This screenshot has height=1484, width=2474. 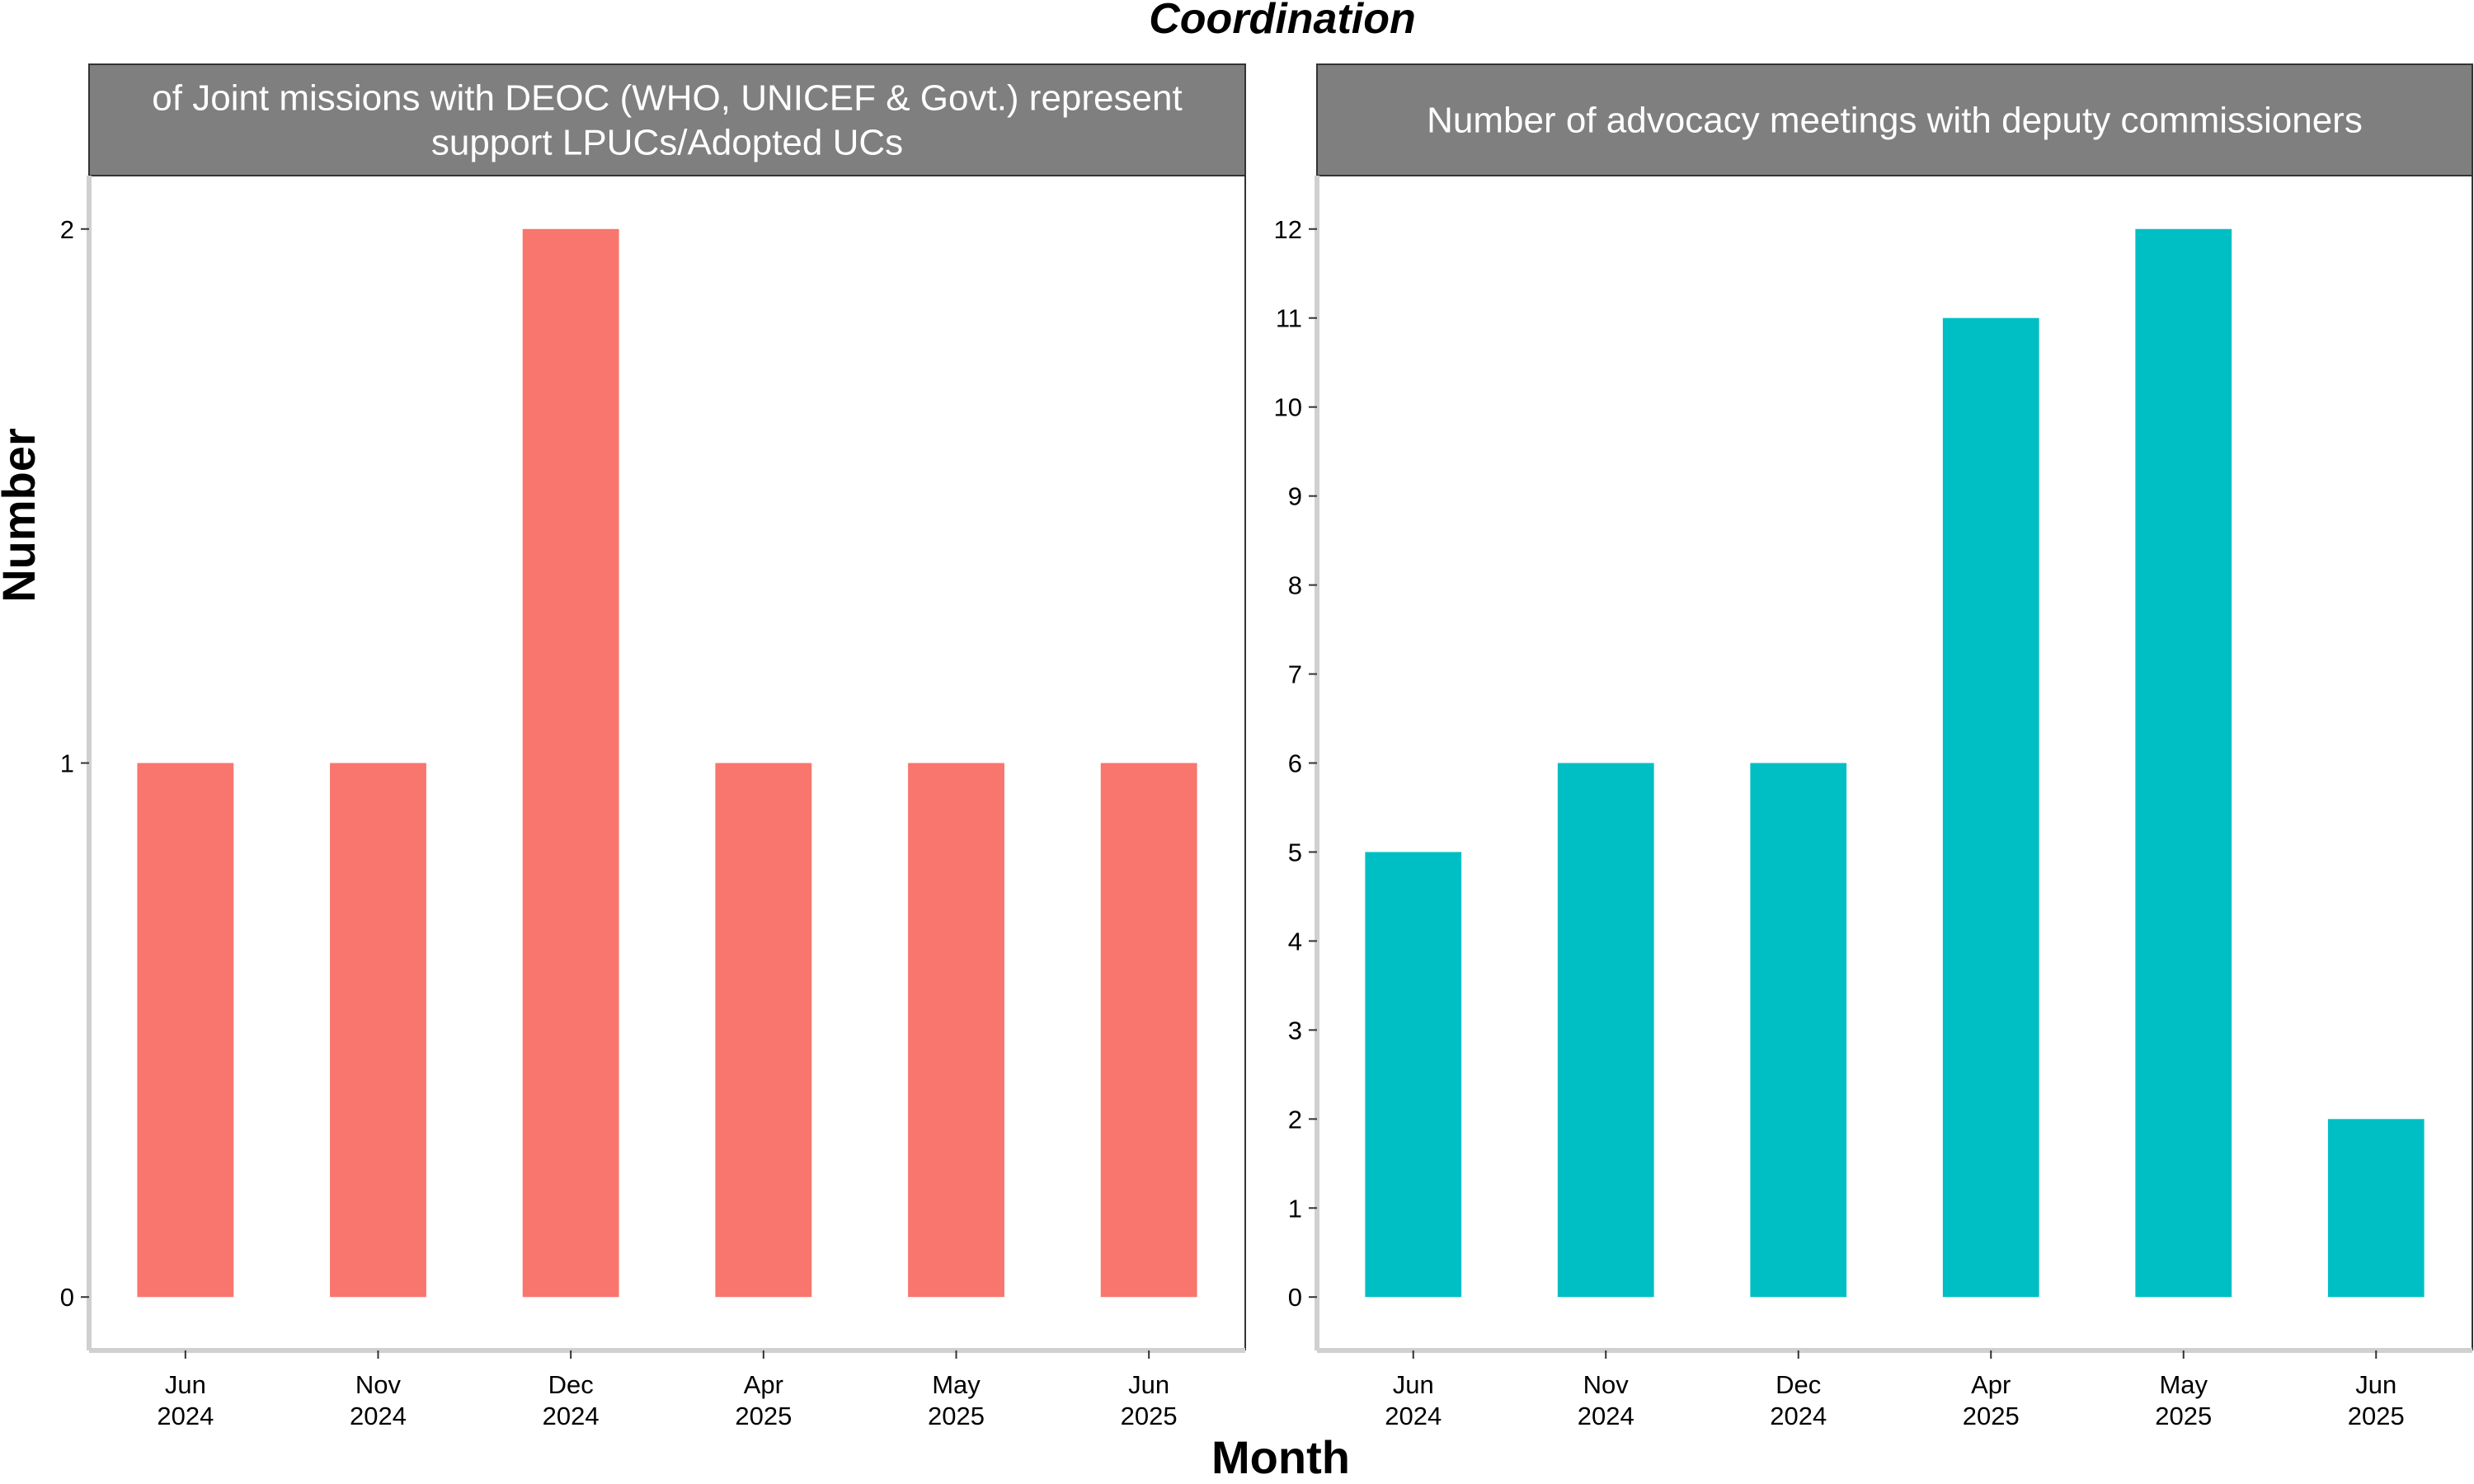 I want to click on y-tick-label: 4, so click(x=1295, y=942).